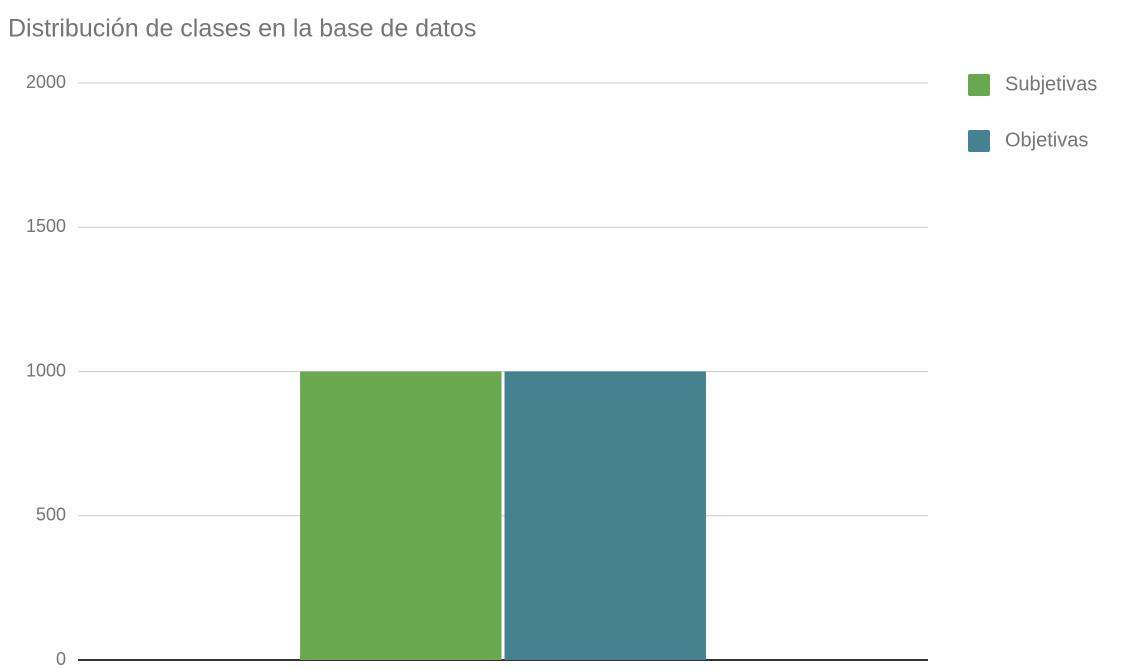 The image size is (1140, 669). I want to click on legend-label: Subjetivas, so click(1051, 84).